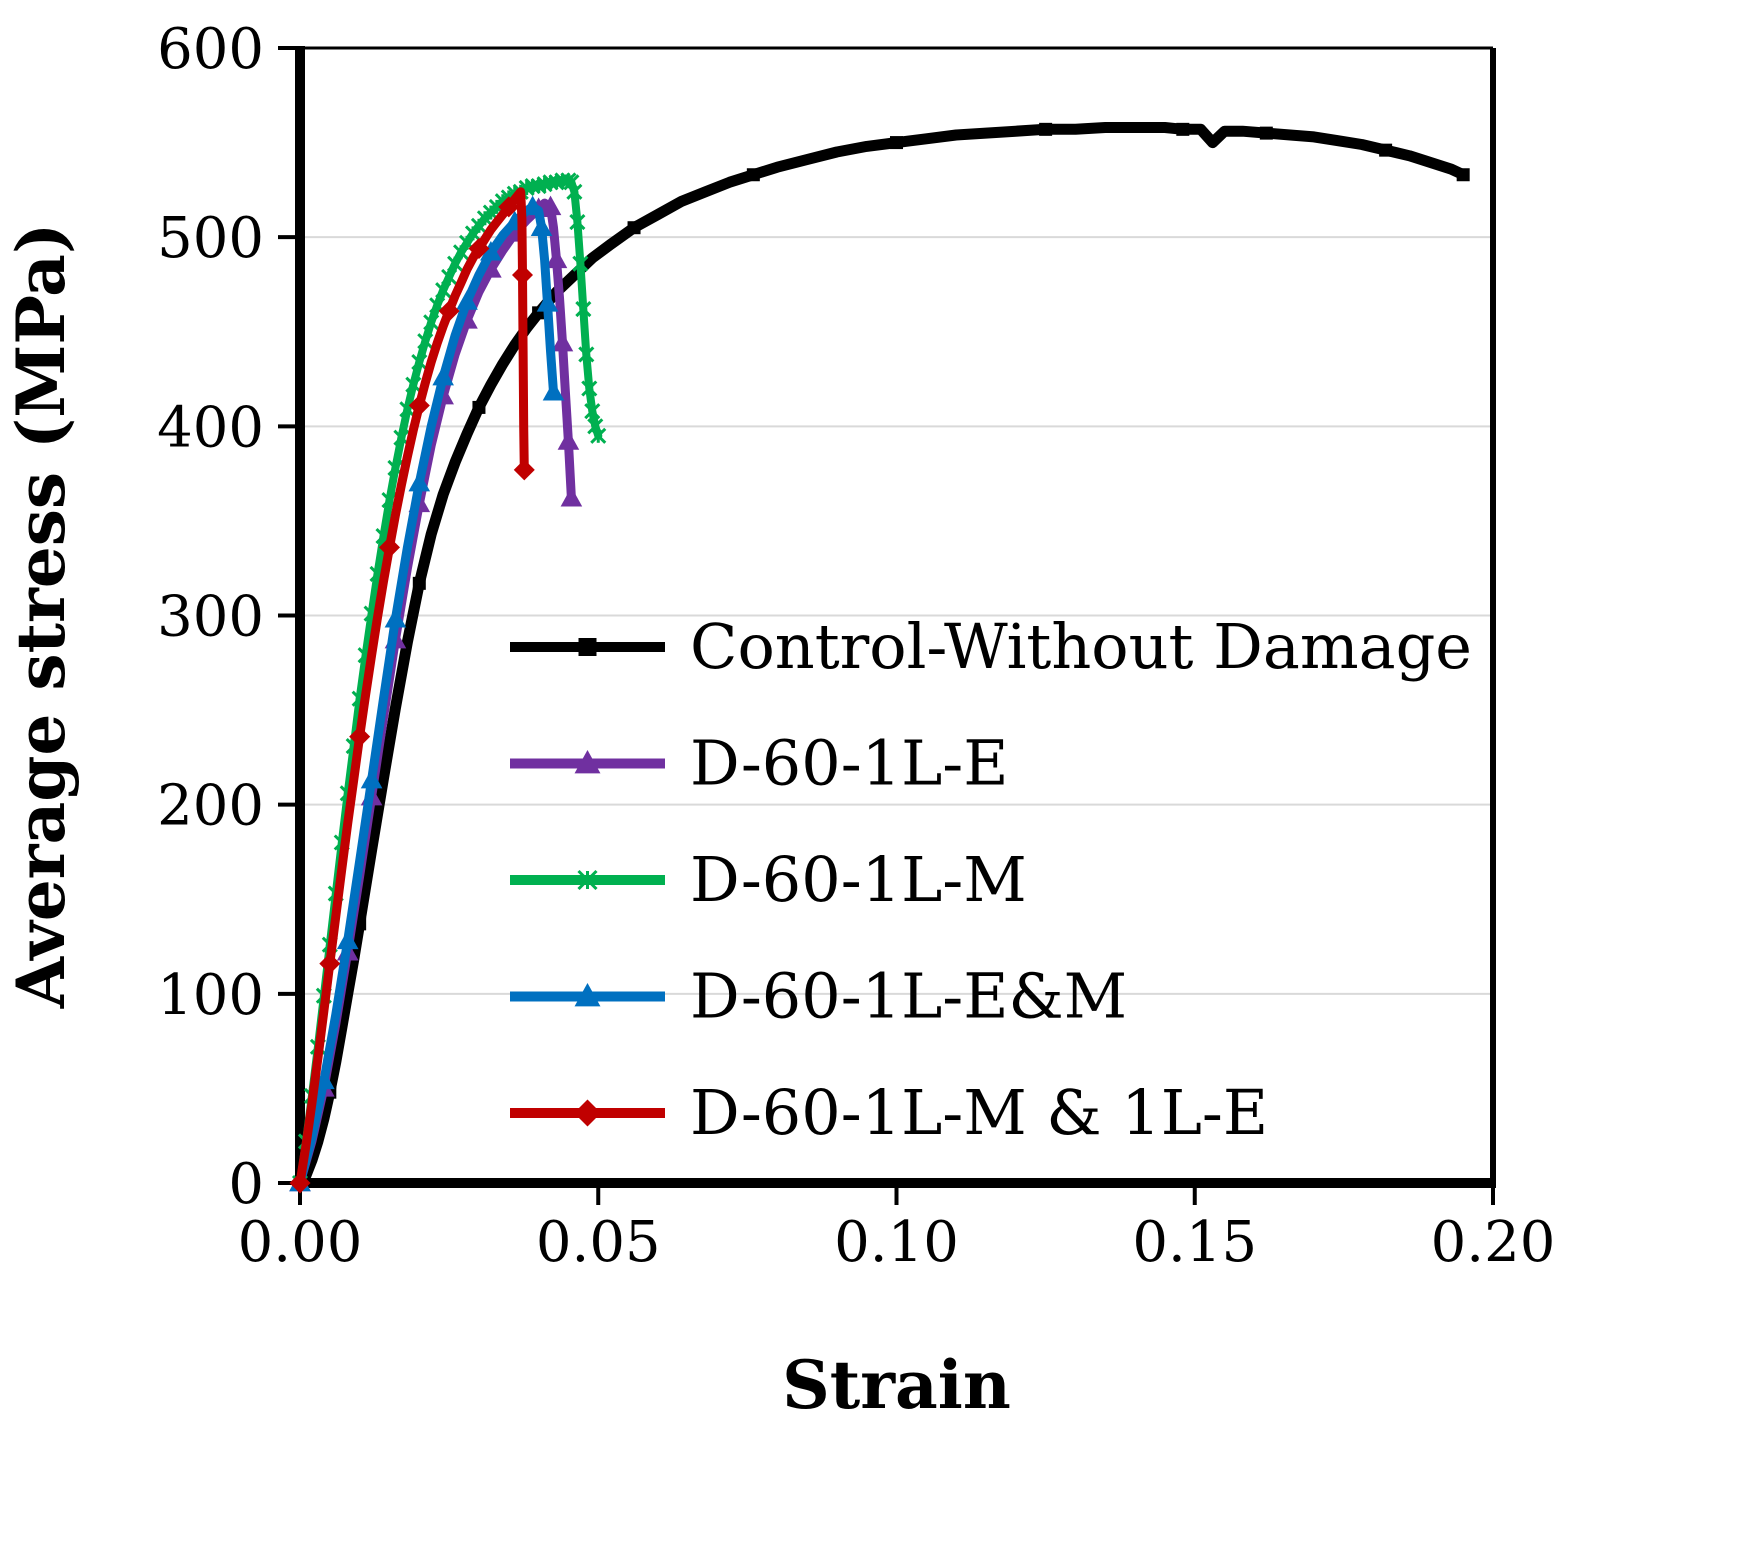 The width and height of the screenshot is (1746, 1554). I want to click on x-tick-label: 0.05, so click(598, 1242).